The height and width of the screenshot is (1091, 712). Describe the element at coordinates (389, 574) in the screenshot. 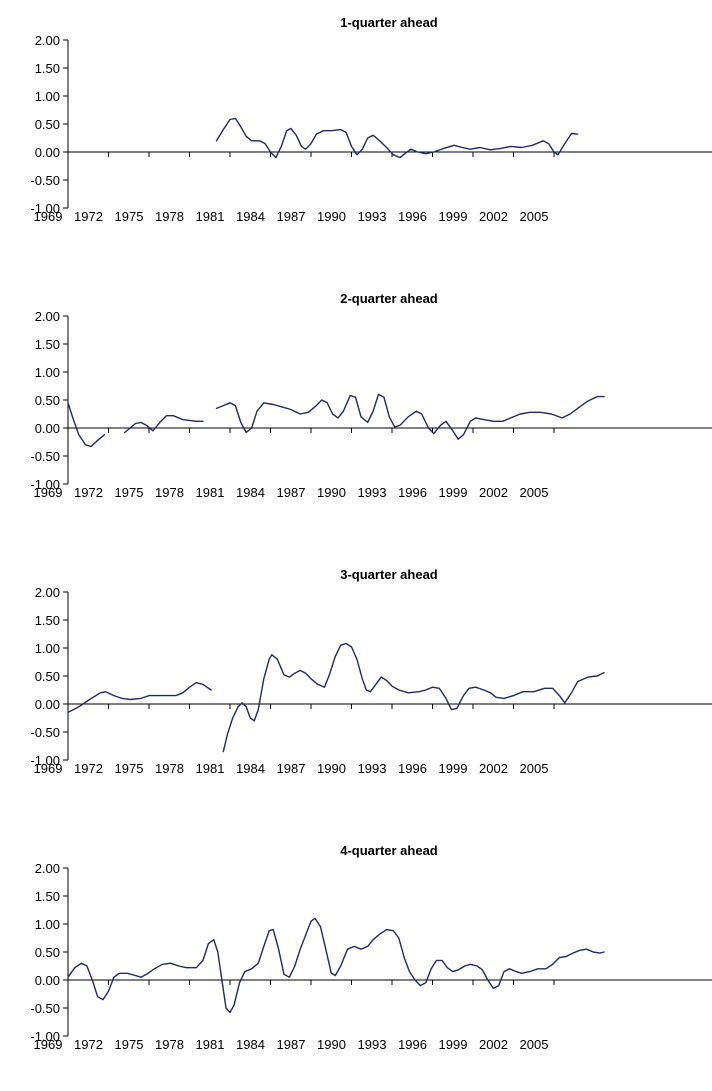

I see `chart-title: 3-quarter ahead` at that location.